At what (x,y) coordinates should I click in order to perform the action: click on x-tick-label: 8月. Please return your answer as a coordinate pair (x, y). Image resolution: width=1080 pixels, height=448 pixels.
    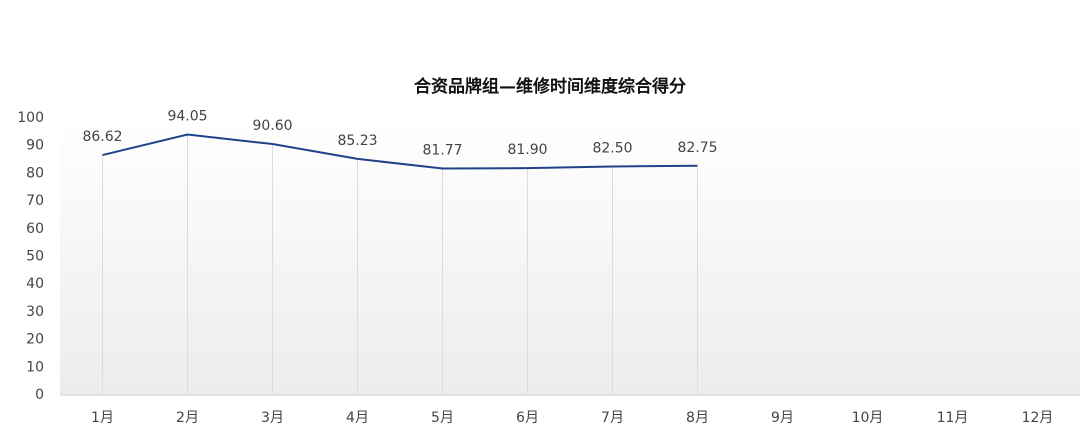
    Looking at the image, I should click on (697, 418).